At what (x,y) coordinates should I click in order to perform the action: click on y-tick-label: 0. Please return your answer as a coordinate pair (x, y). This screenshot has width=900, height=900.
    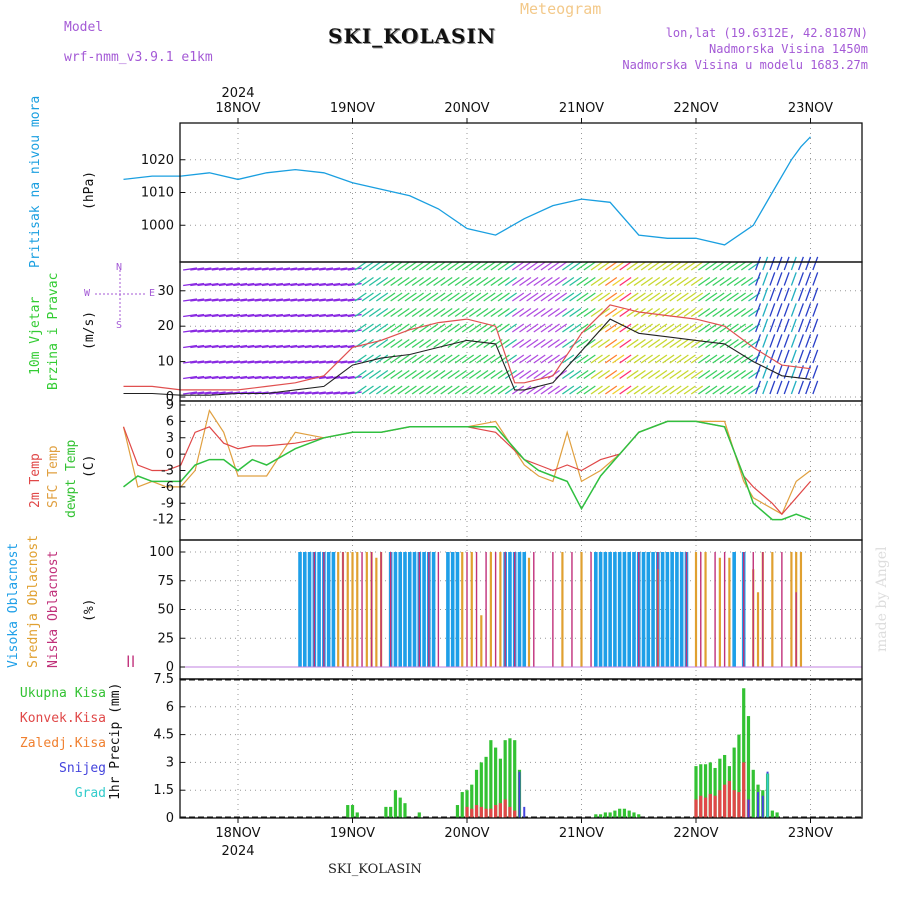
    Looking at the image, I should click on (170, 454).